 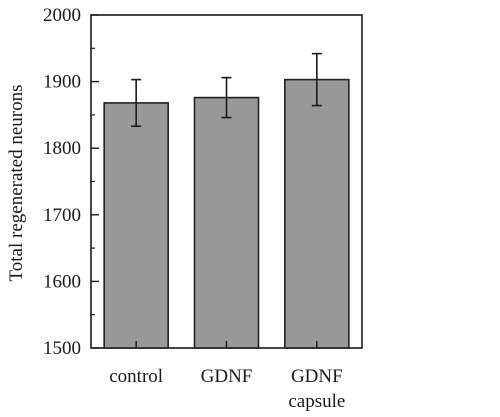 What do you see at coordinates (62, 82) in the screenshot?
I see `y-tick-label: 1900` at bounding box center [62, 82].